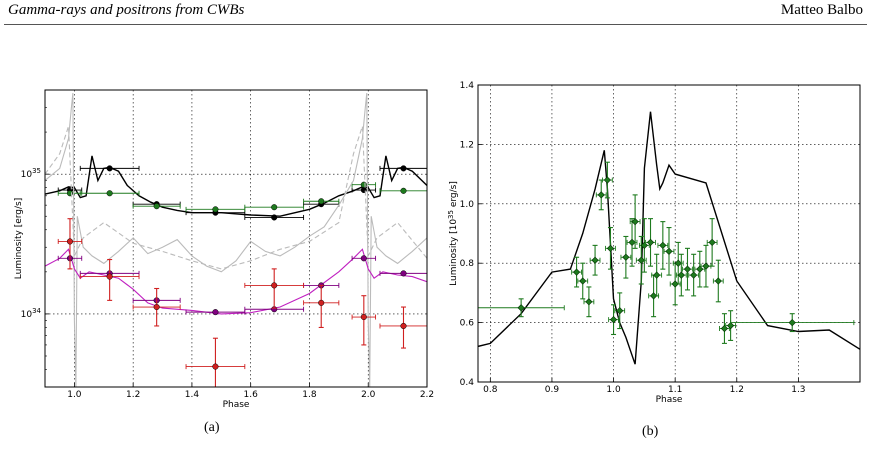  Describe the element at coordinates (368, 395) in the screenshot. I see `x-tick-label: 2.0` at that location.